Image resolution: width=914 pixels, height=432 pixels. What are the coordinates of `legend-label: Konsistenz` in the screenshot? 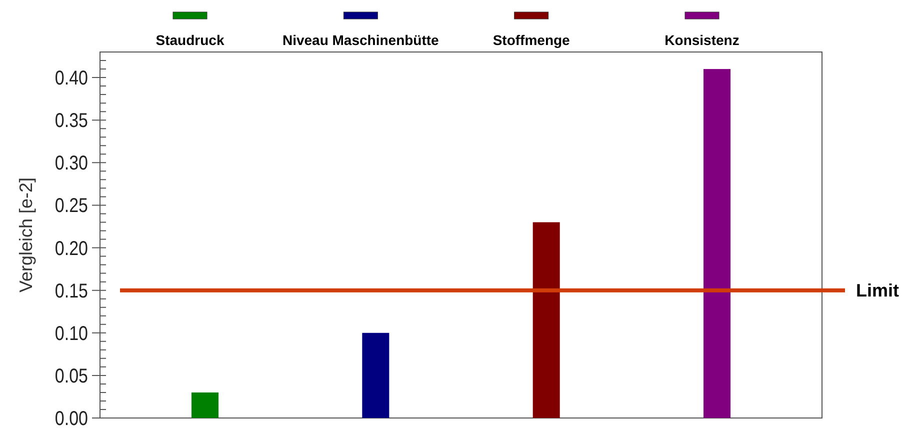 It's located at (702, 40).